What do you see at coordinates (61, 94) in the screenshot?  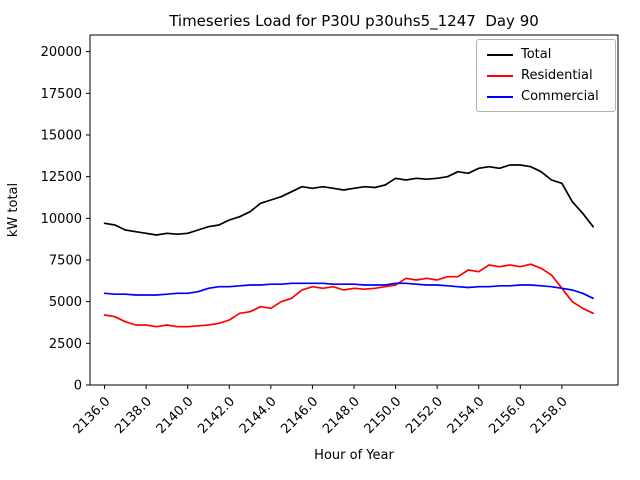 I see `y-tick-label: 17500` at bounding box center [61, 94].